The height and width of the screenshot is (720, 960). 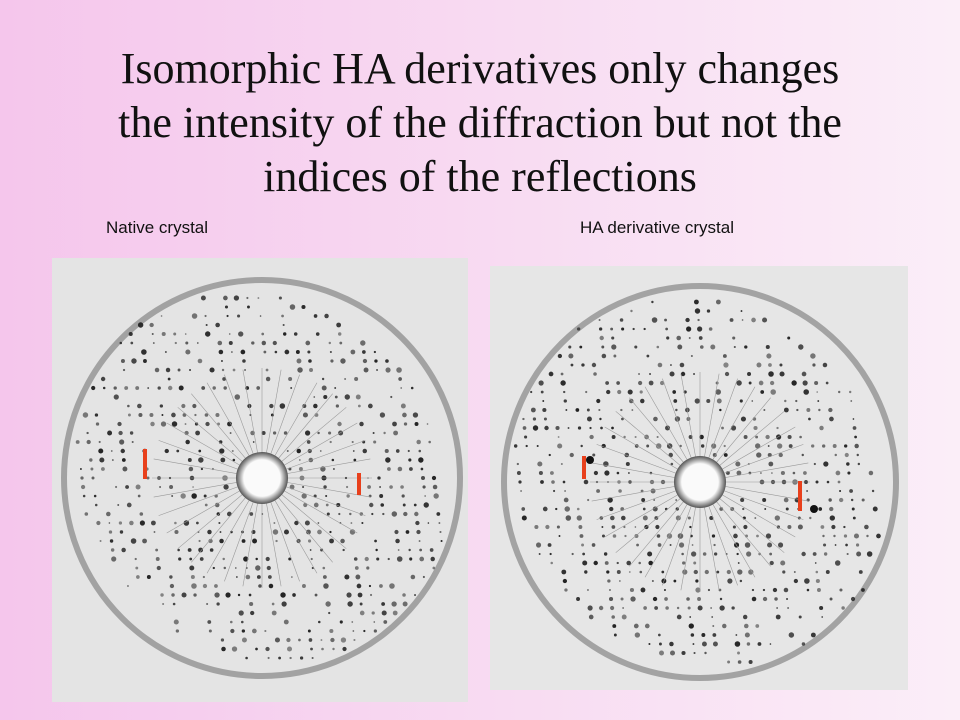 I want to click on title-line: indices of the reflections, so click(x=480, y=176).